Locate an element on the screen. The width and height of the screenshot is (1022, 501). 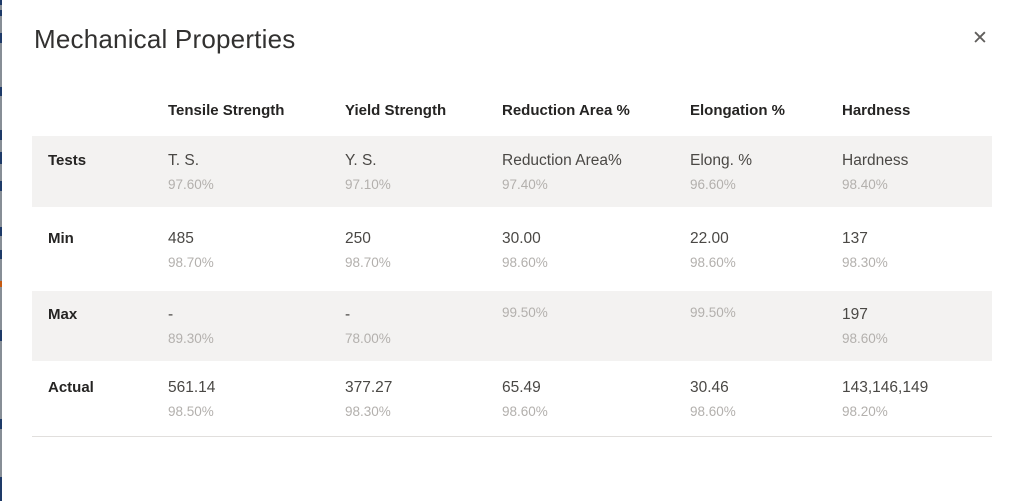
cell-percent: 98.40% is located at coordinates (865, 184).